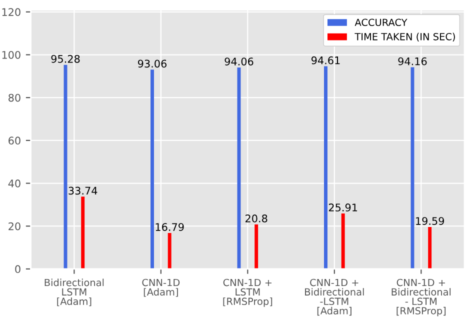 The height and width of the screenshot is (326, 474). Describe the element at coordinates (334, 297) in the screenshot. I see `x-tick-label: CNN-1D + Bidirectional -LSTM [Adam]` at that location.